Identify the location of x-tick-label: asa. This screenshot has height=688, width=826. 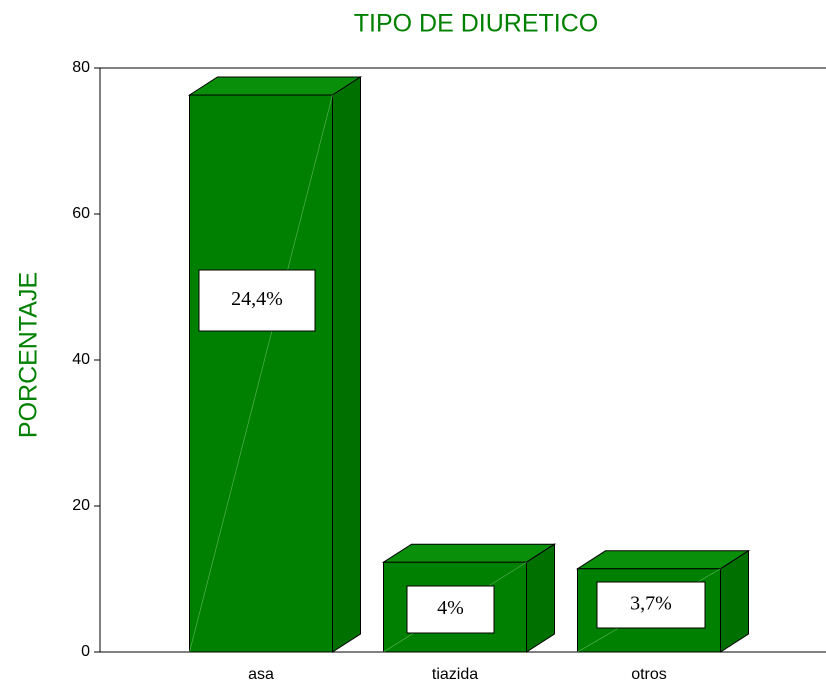
(261, 674).